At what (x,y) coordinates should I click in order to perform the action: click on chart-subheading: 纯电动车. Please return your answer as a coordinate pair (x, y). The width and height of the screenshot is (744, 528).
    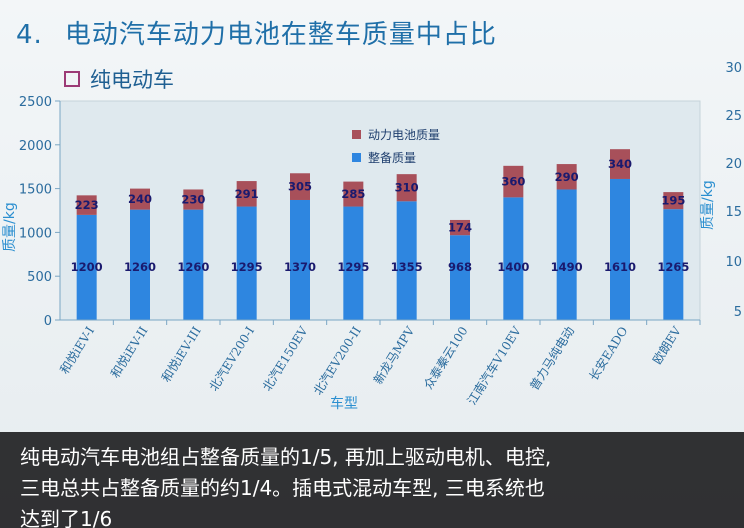
    Looking at the image, I should click on (119, 79).